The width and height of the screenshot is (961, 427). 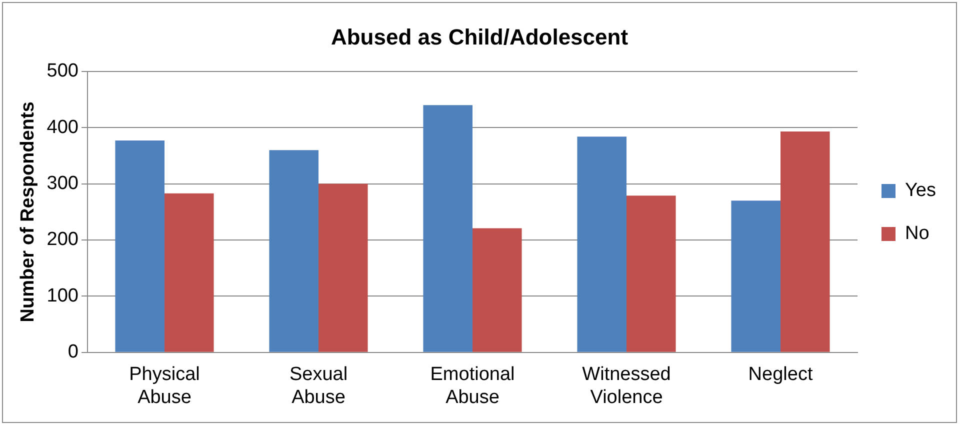 What do you see at coordinates (920, 191) in the screenshot?
I see `legend-label: Yes` at bounding box center [920, 191].